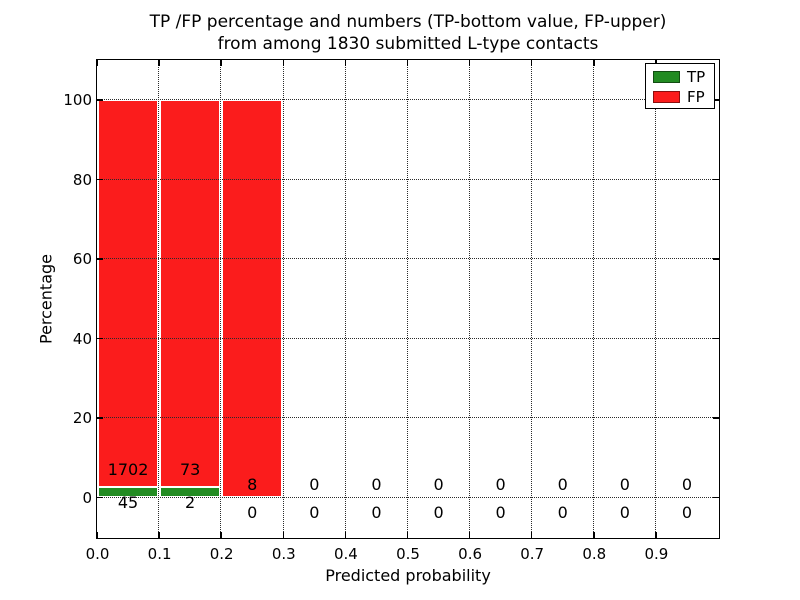 This screenshot has height=600, width=800. I want to click on legend-swatch-tp, so click(666, 77).